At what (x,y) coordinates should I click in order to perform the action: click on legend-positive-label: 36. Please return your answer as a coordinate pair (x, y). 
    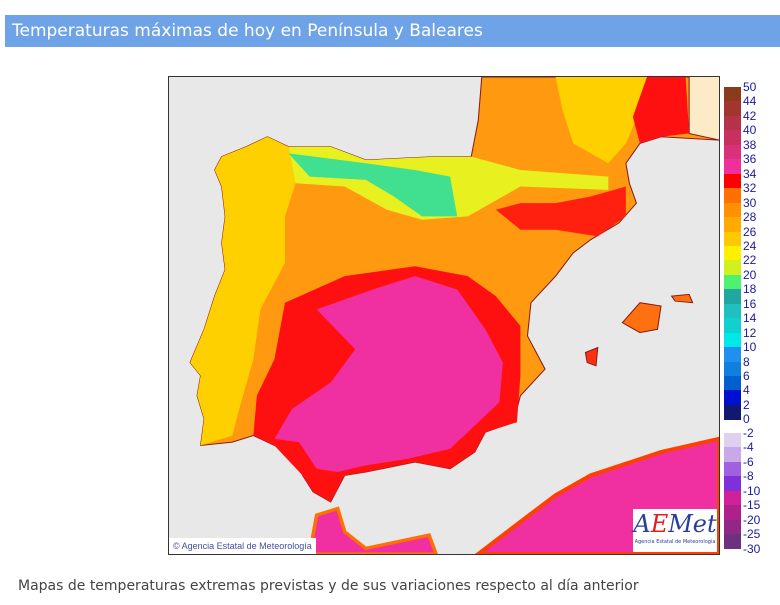
    Looking at the image, I should click on (750, 159).